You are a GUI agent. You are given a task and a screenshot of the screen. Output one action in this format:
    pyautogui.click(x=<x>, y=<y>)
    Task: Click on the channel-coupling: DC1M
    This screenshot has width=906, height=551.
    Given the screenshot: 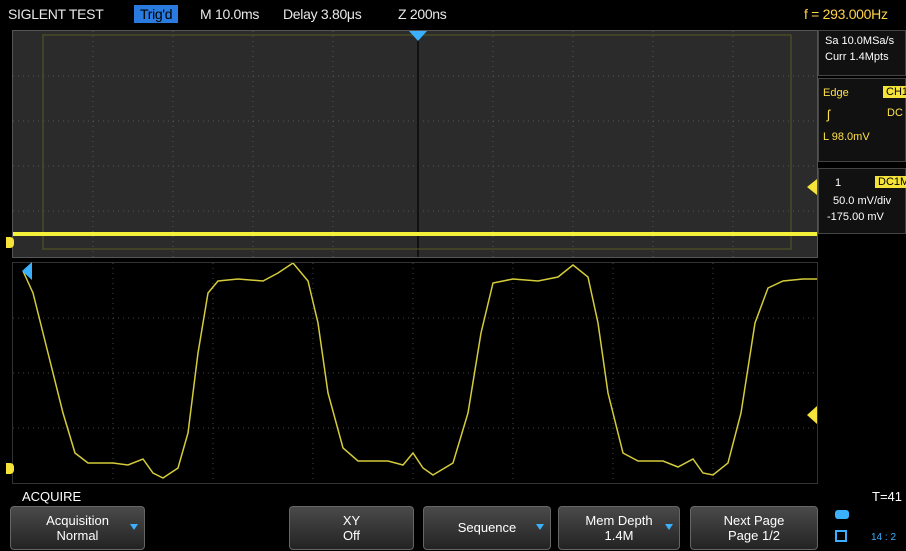 What is the action you would take?
    pyautogui.click(x=890, y=182)
    